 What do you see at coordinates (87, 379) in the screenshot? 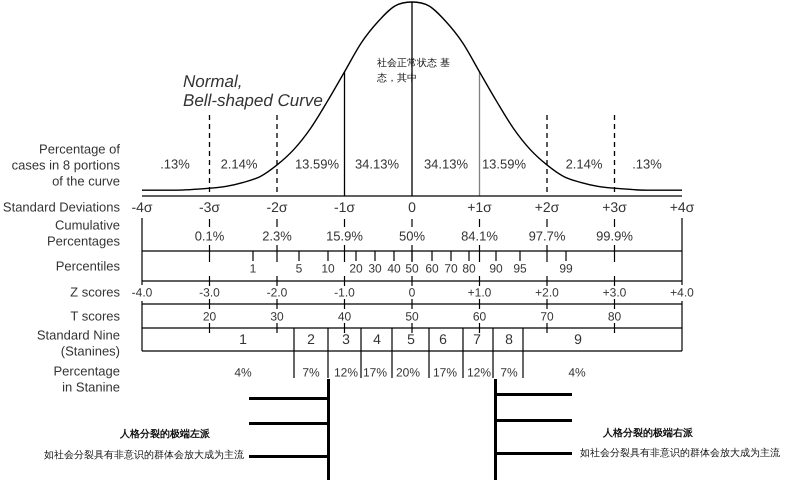
I see `text: Percentage in Stanine` at bounding box center [87, 379].